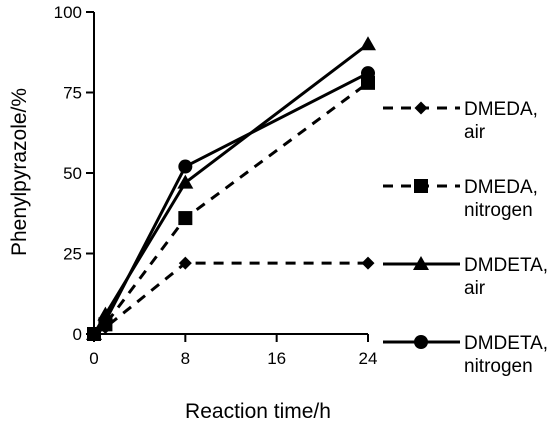  I want to click on legend-item: DMDETA, nitrogen, so click(465, 355).